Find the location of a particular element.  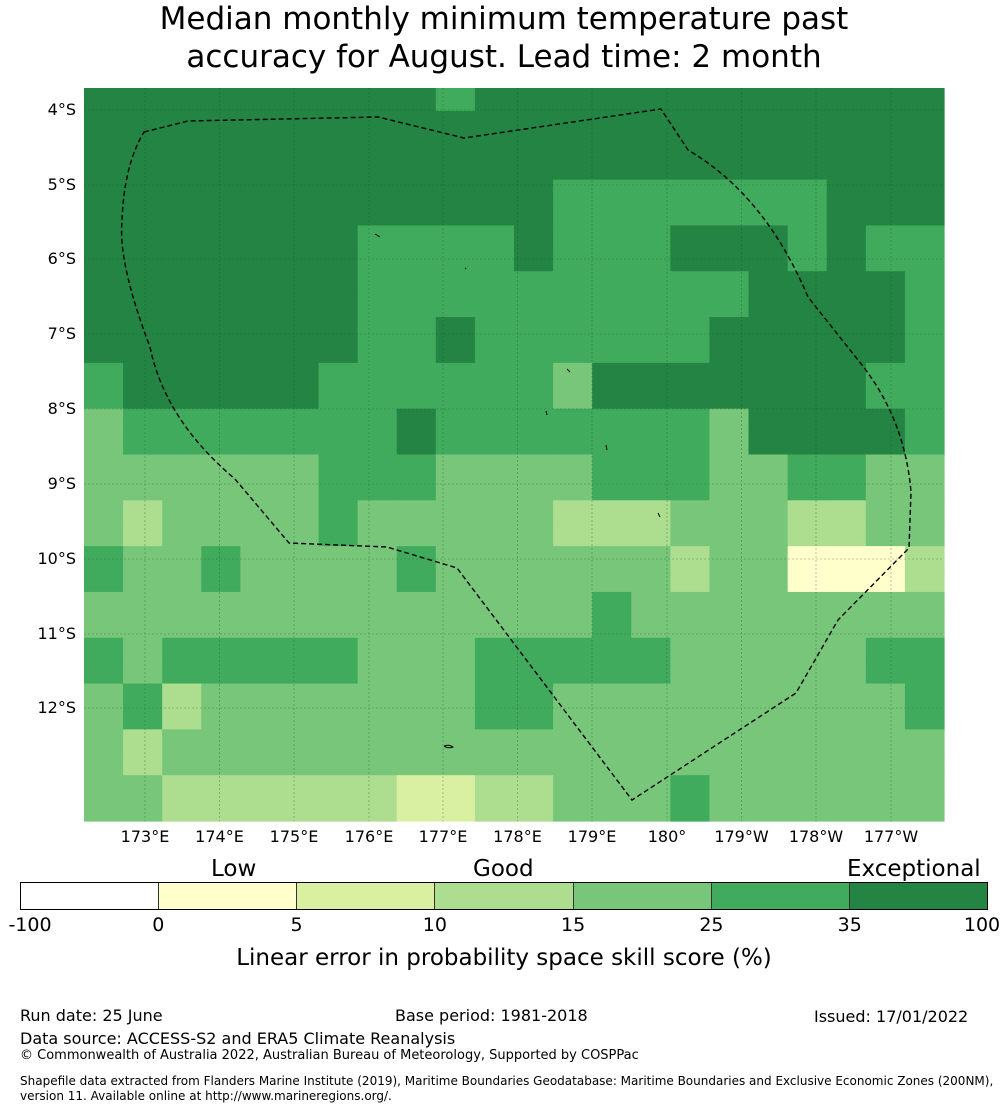

longitude-label: 177°E is located at coordinates (443, 836).